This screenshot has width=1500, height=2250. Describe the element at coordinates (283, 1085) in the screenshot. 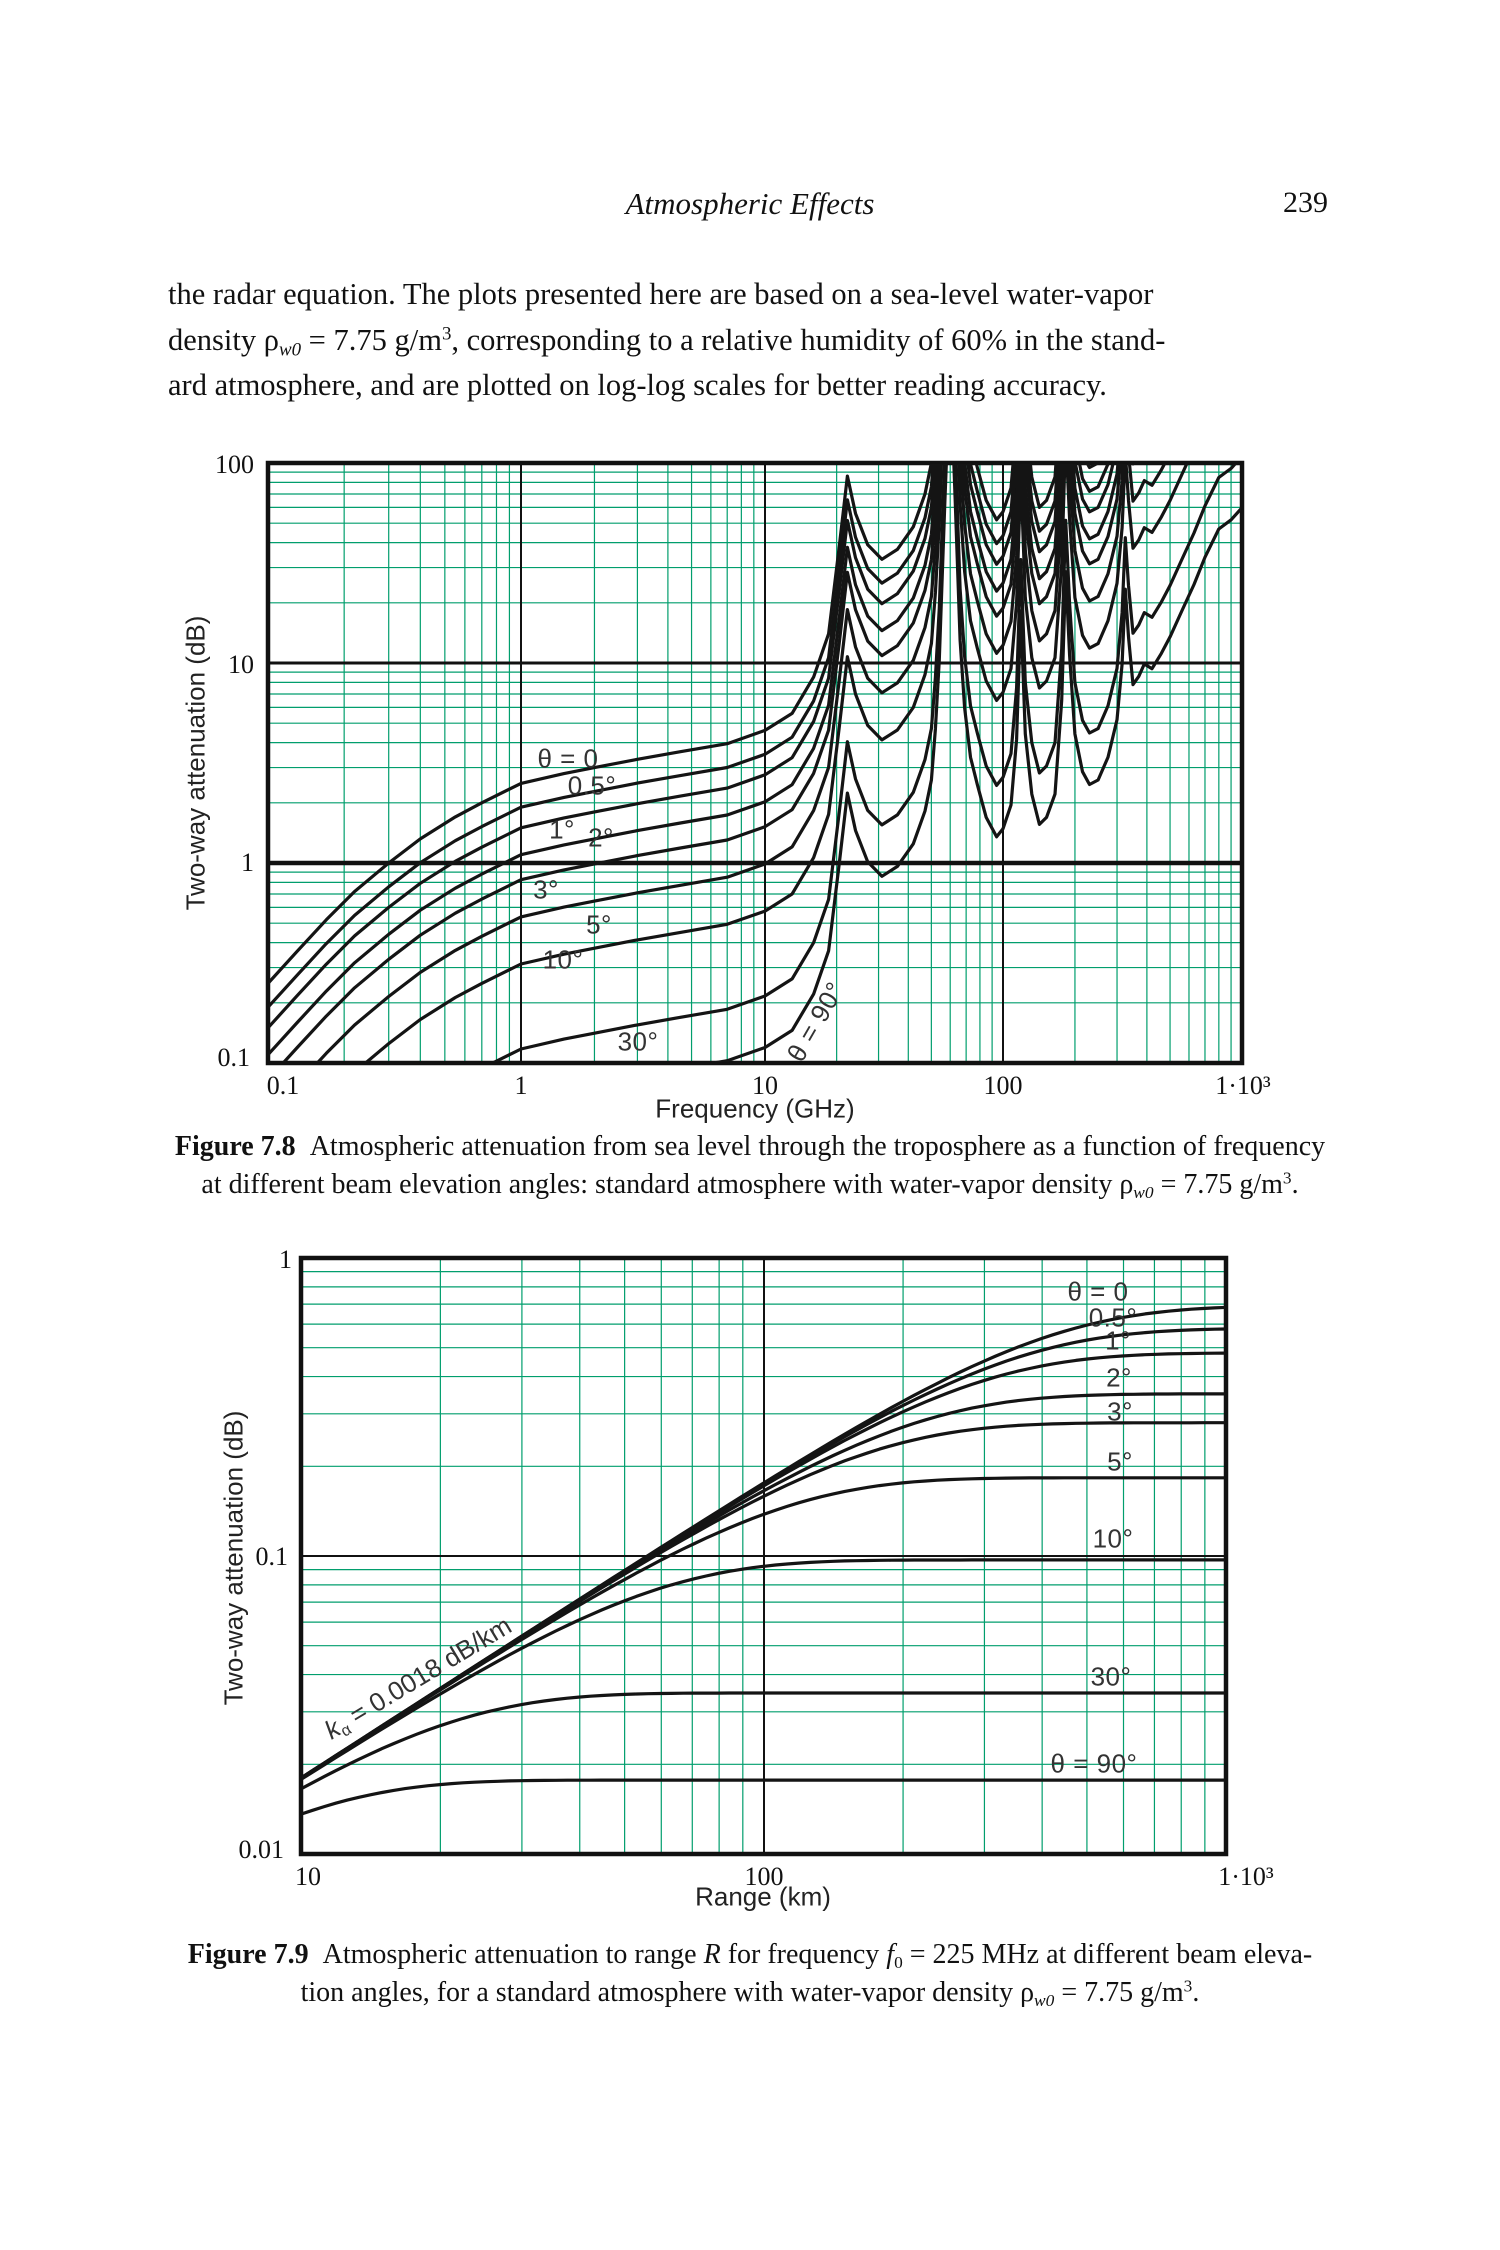

I see `fig78-x-tick-0: 0.1` at that location.